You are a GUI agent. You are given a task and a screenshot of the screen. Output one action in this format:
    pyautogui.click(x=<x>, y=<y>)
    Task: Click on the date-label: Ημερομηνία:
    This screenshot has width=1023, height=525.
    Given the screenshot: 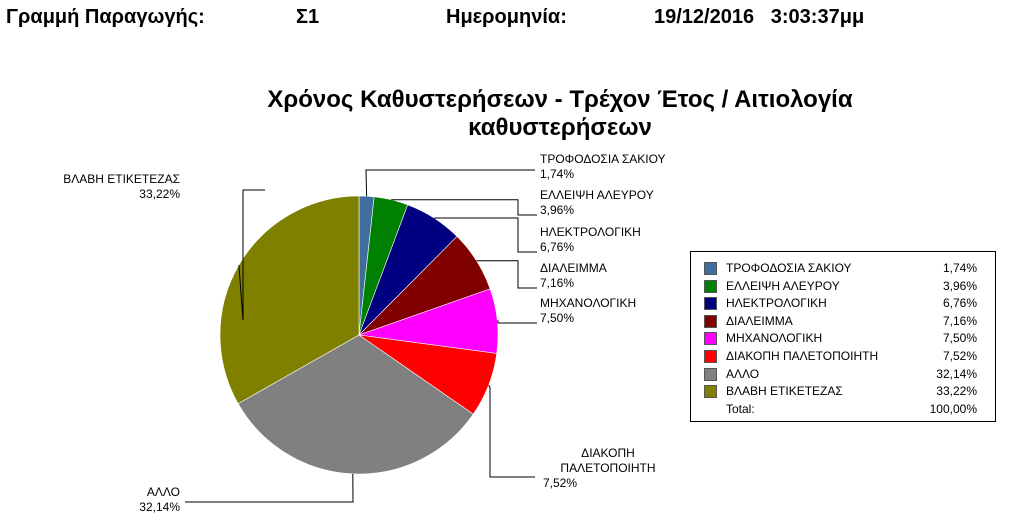 What is the action you would take?
    pyautogui.click(x=506, y=17)
    